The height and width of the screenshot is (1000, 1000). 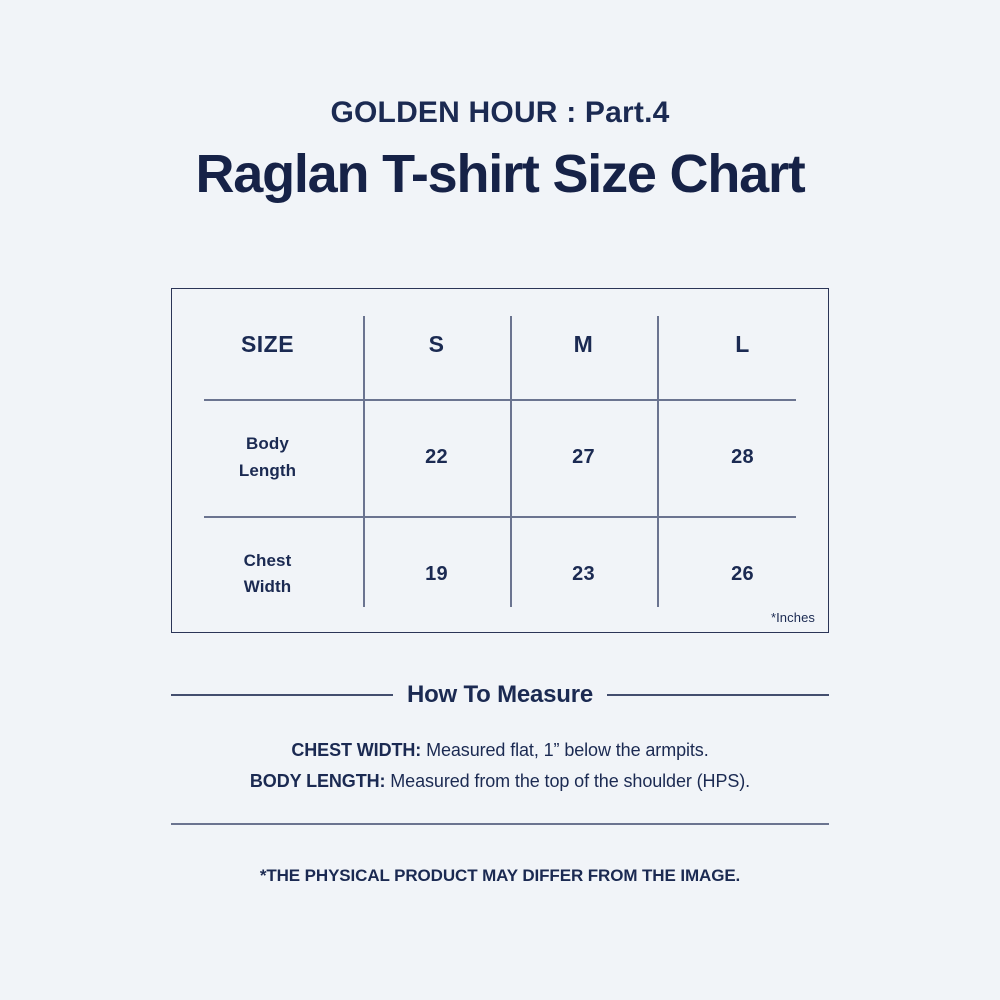 What do you see at coordinates (267, 444) in the screenshot?
I see `row-label-line1: Body` at bounding box center [267, 444].